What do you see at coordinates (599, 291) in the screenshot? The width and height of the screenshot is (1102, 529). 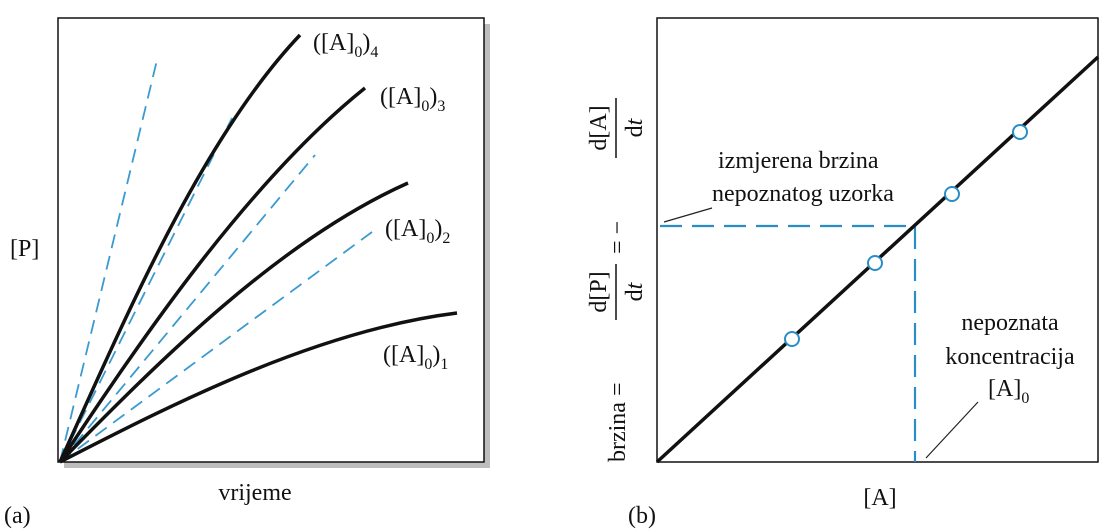 I see `numerator: d[P]` at bounding box center [599, 291].